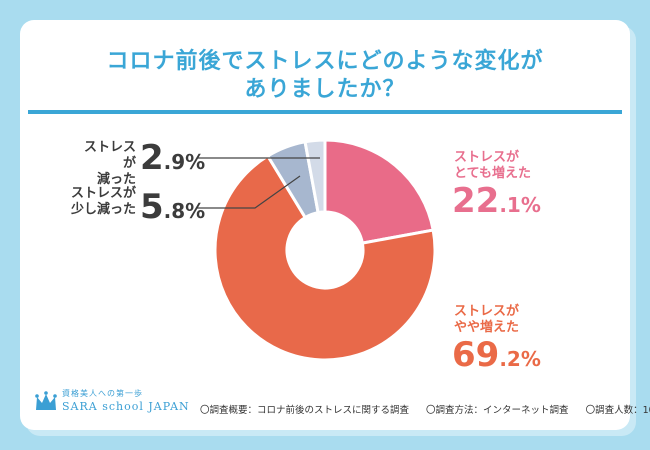 The image size is (650, 450). I want to click on label-greatly-increased: ストレスが とても増えた, so click(492, 165).